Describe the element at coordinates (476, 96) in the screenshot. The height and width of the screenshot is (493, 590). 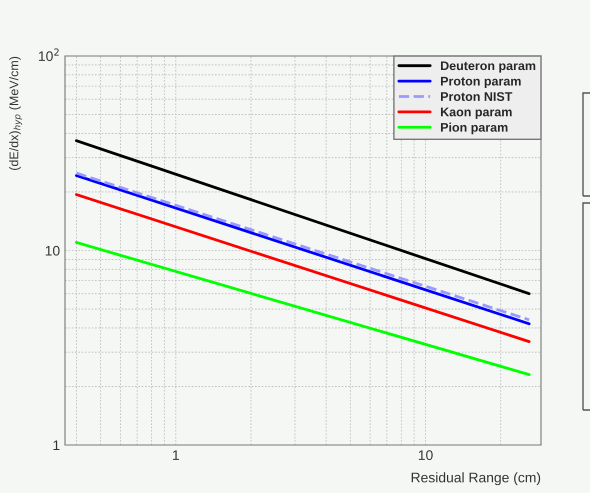
I see `legend-label: Proton NIST` at that location.